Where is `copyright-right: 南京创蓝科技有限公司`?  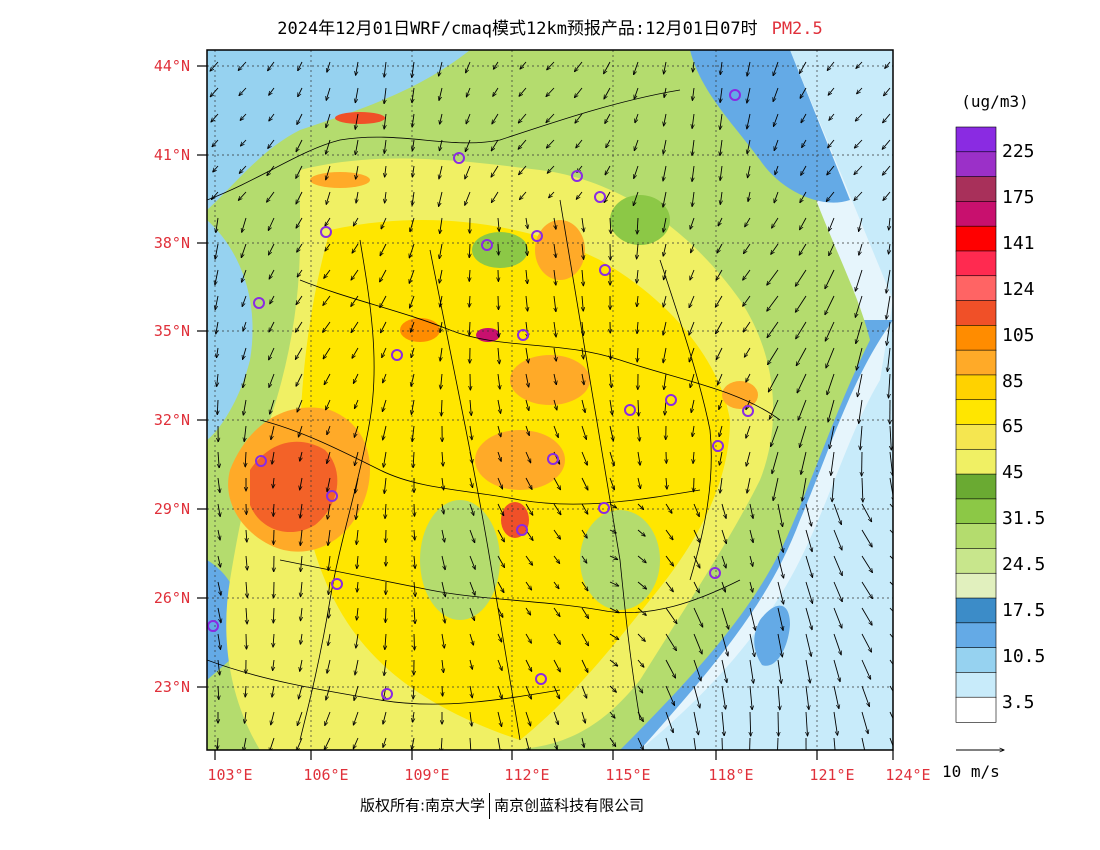 copyright-right: 南京创蓝科技有限公司 is located at coordinates (569, 805).